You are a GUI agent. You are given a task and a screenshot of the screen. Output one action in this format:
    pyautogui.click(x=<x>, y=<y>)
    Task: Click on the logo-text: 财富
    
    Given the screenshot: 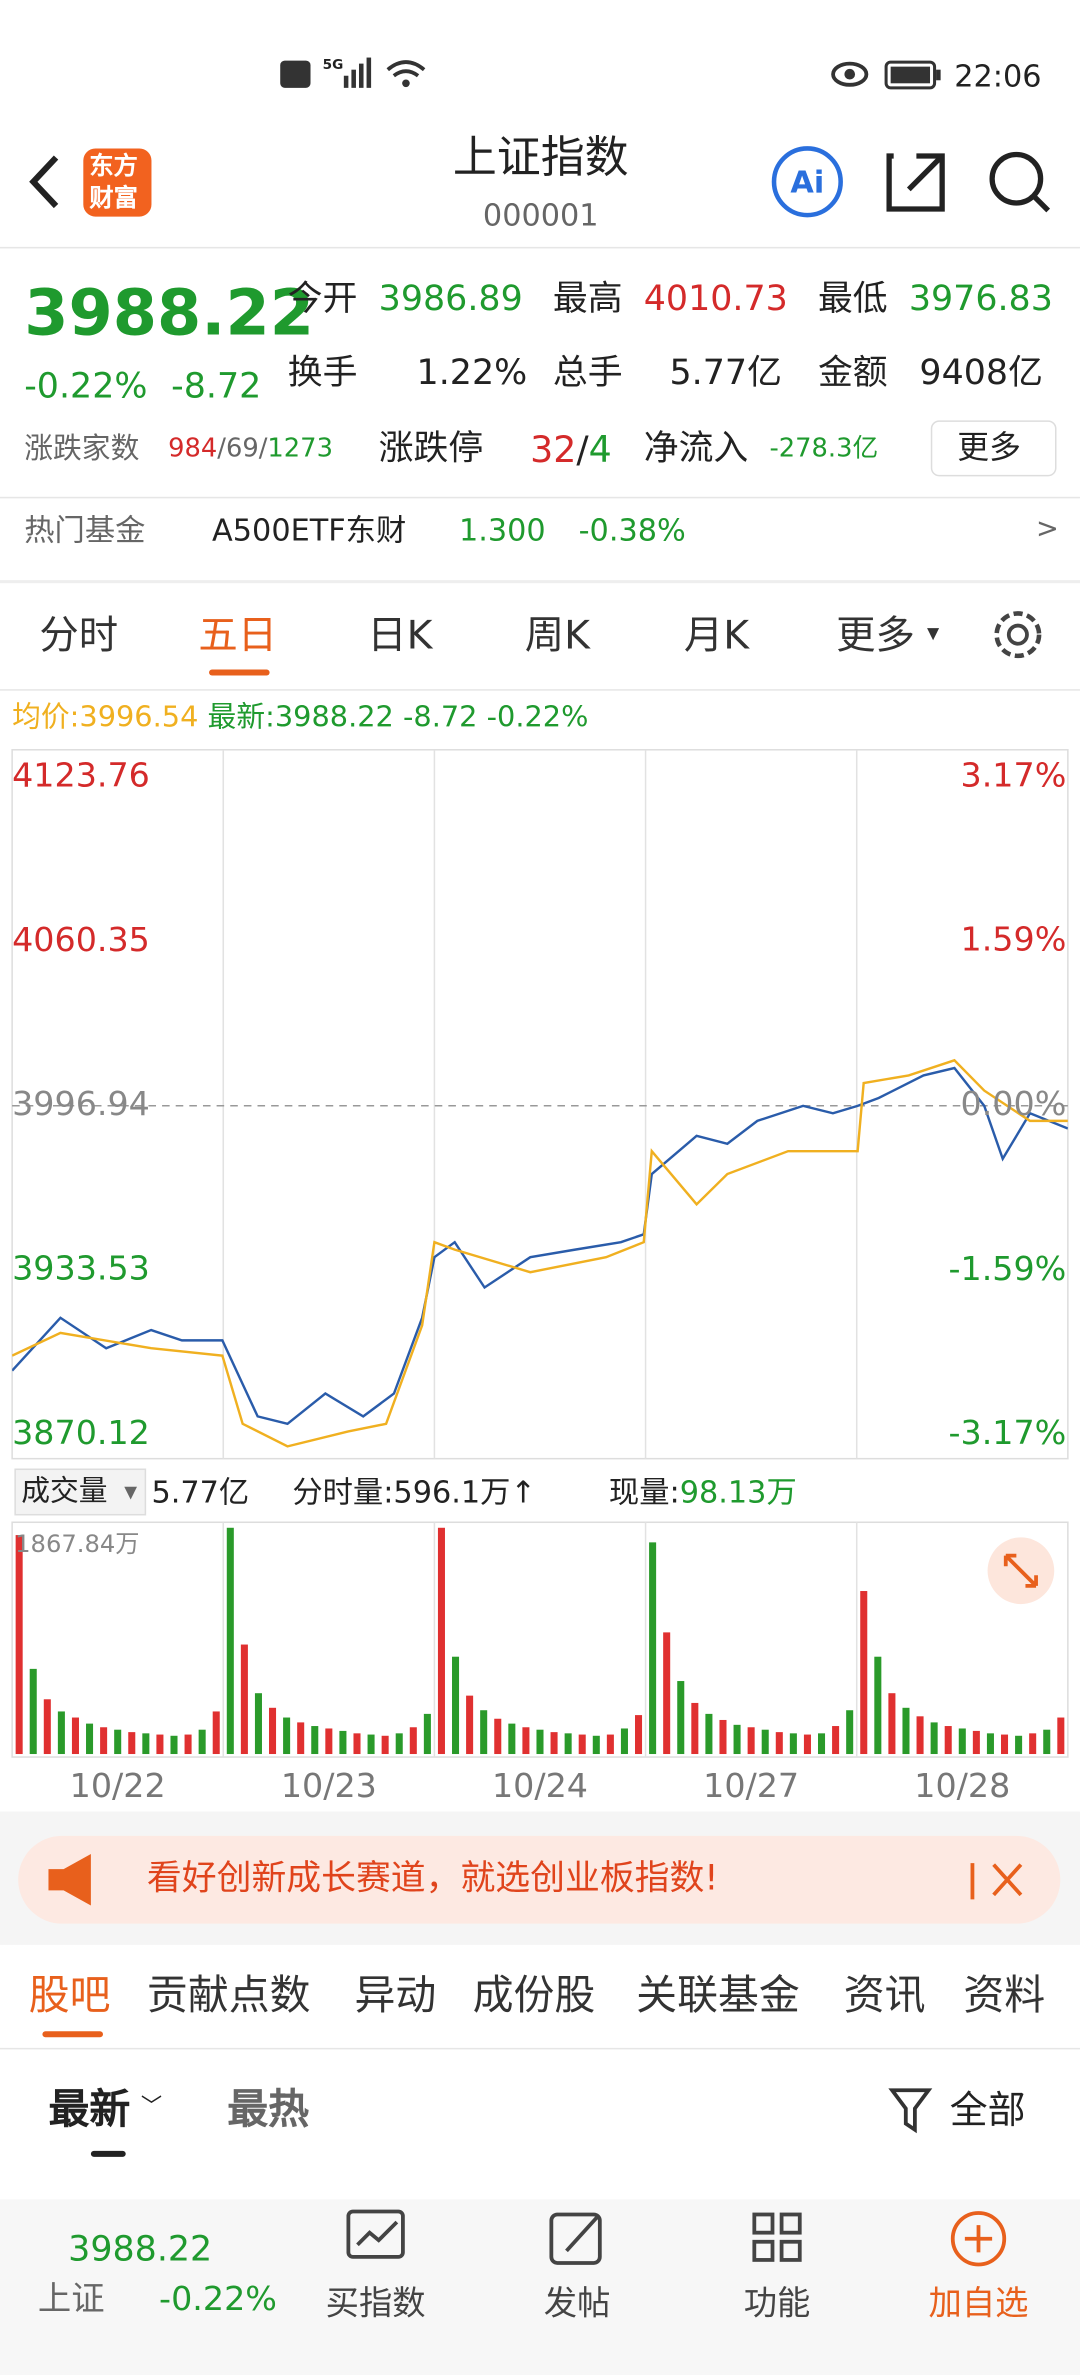 What is the action you would take?
    pyautogui.click(x=113, y=198)
    